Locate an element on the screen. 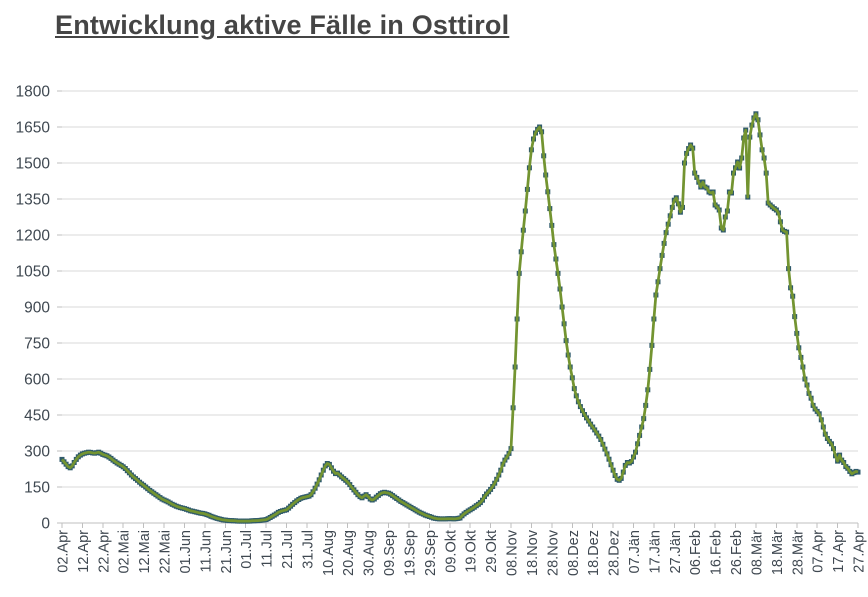  x-tick-label: 08.Dez is located at coordinates (574, 553).